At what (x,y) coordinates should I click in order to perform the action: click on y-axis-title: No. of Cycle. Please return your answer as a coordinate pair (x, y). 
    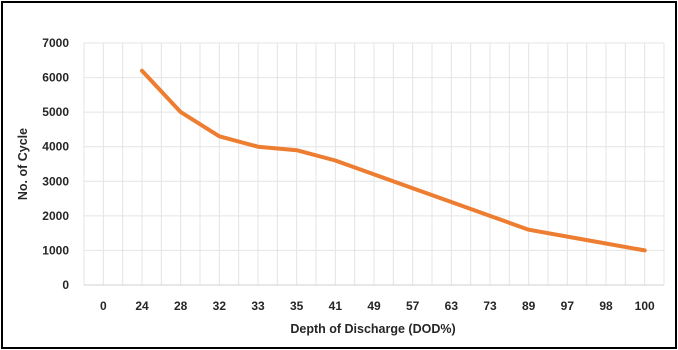
    Looking at the image, I should click on (23, 164).